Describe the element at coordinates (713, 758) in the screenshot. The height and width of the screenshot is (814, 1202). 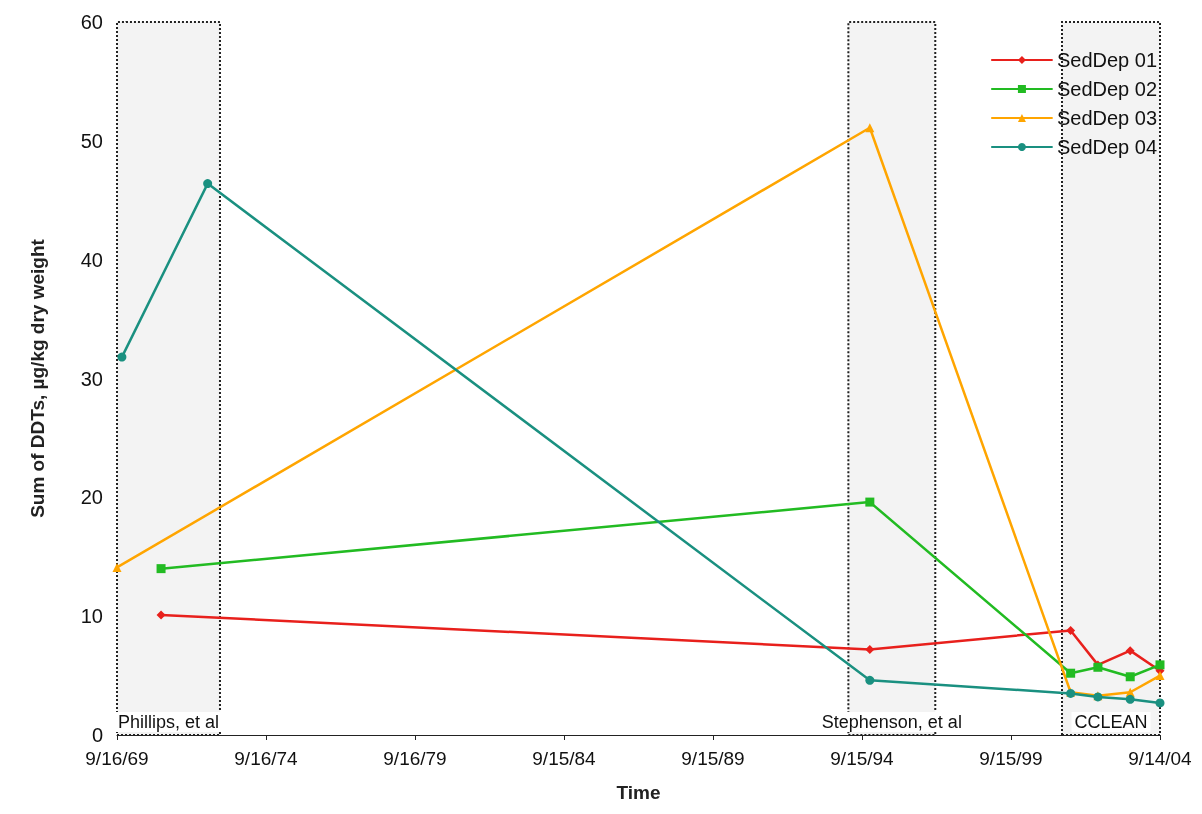
I see `x-tick-label: 9/15/89` at that location.